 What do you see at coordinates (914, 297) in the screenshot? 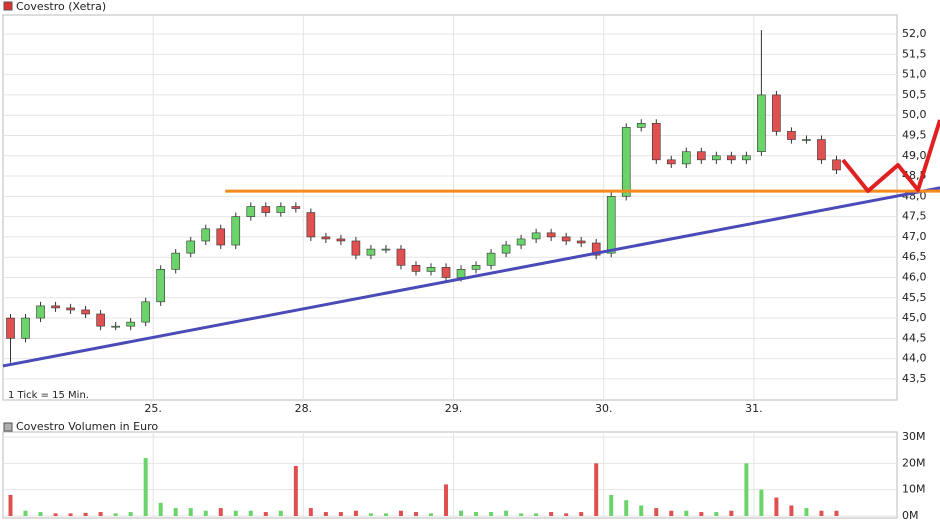
I see `y-tick-label: 45,5` at bounding box center [914, 297].